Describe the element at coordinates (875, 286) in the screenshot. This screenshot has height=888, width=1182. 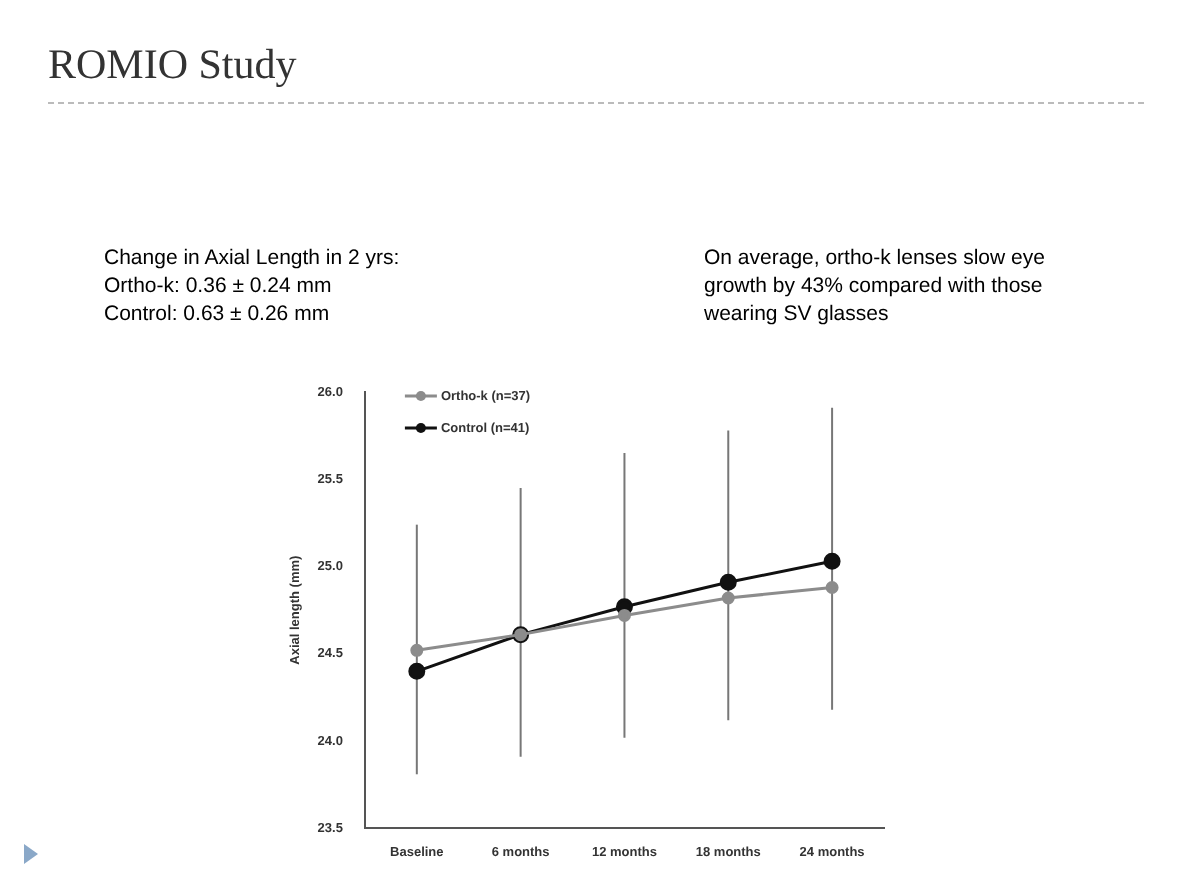
I see `text: On average, ortho-k lenses slow eye growth by 43% compared with those wearing SV glasses` at that location.